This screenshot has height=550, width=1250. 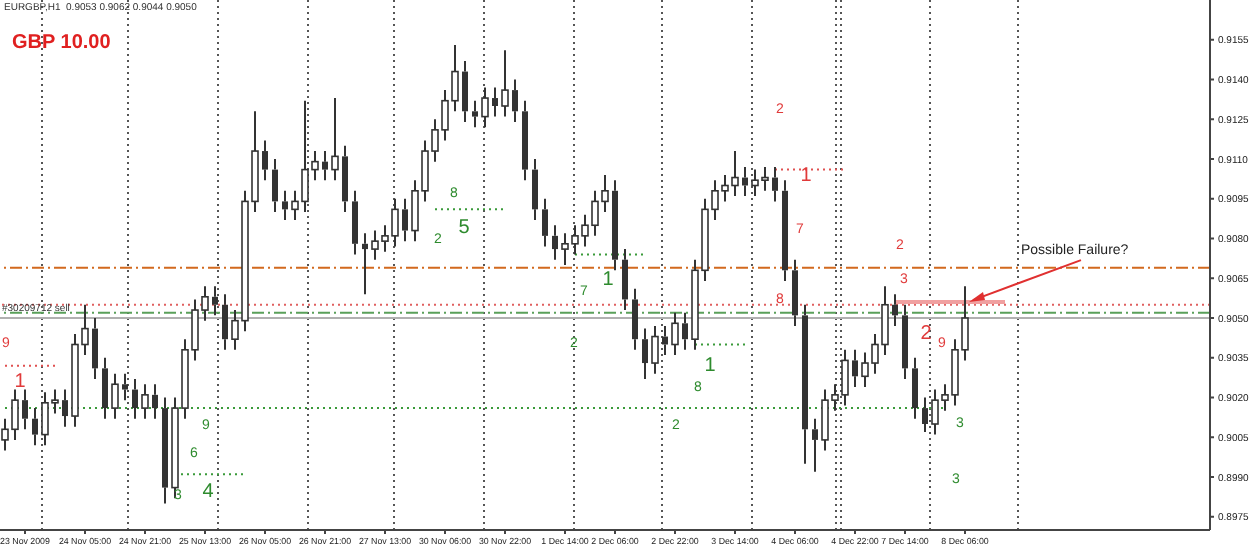 What do you see at coordinates (62, 43) in the screenshot?
I see `annotation: GBP 10.00` at bounding box center [62, 43].